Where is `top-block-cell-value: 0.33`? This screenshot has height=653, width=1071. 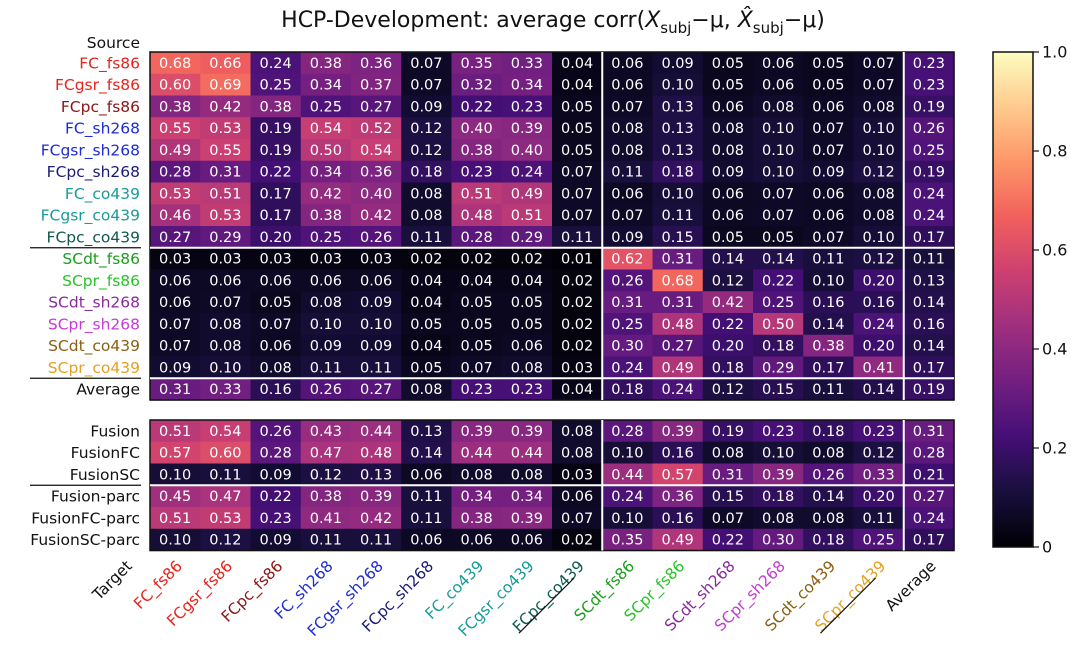 top-block-cell-value: 0.33 is located at coordinates (527, 64).